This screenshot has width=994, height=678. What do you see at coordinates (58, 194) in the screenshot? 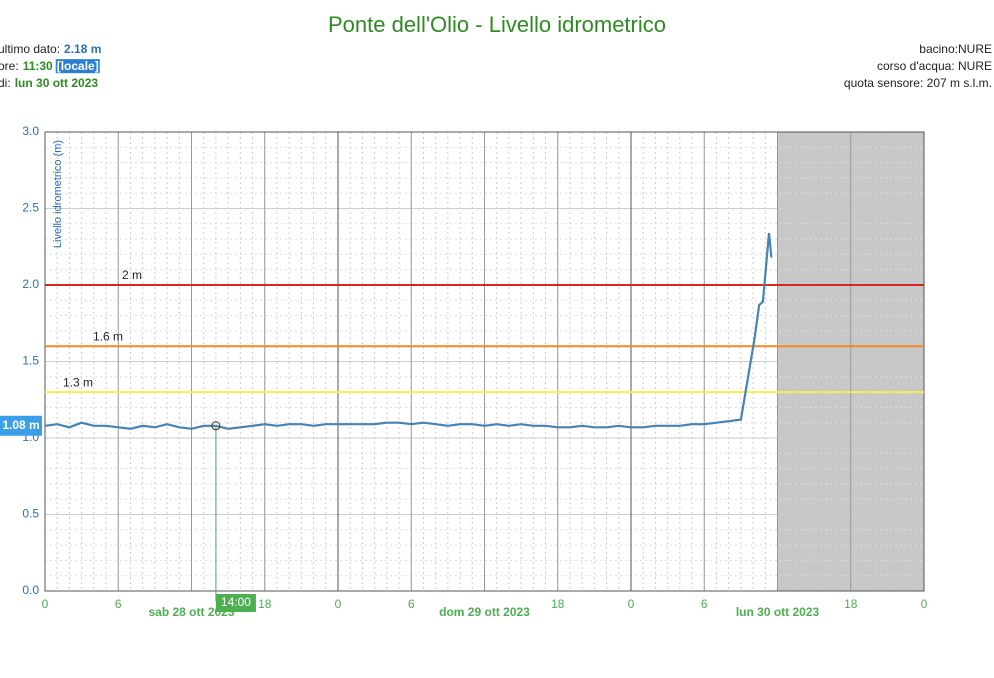
I see `y-axis-title: Livello idrometrico (m)` at bounding box center [58, 194].